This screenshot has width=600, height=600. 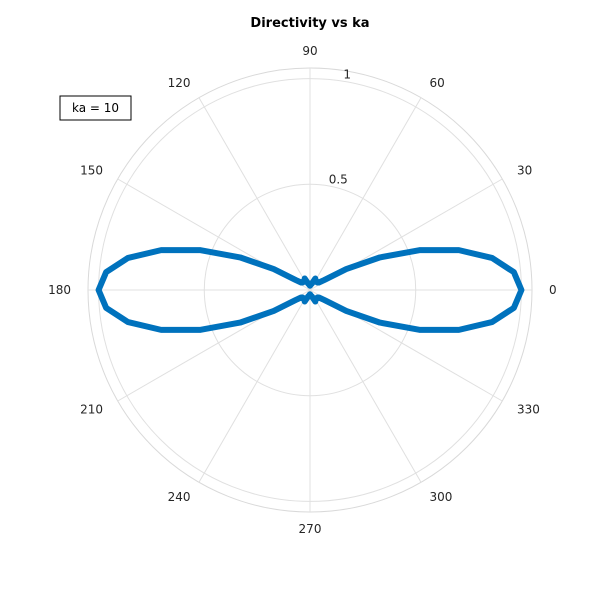 I want to click on theta-tick-label: 60, so click(x=437, y=83).